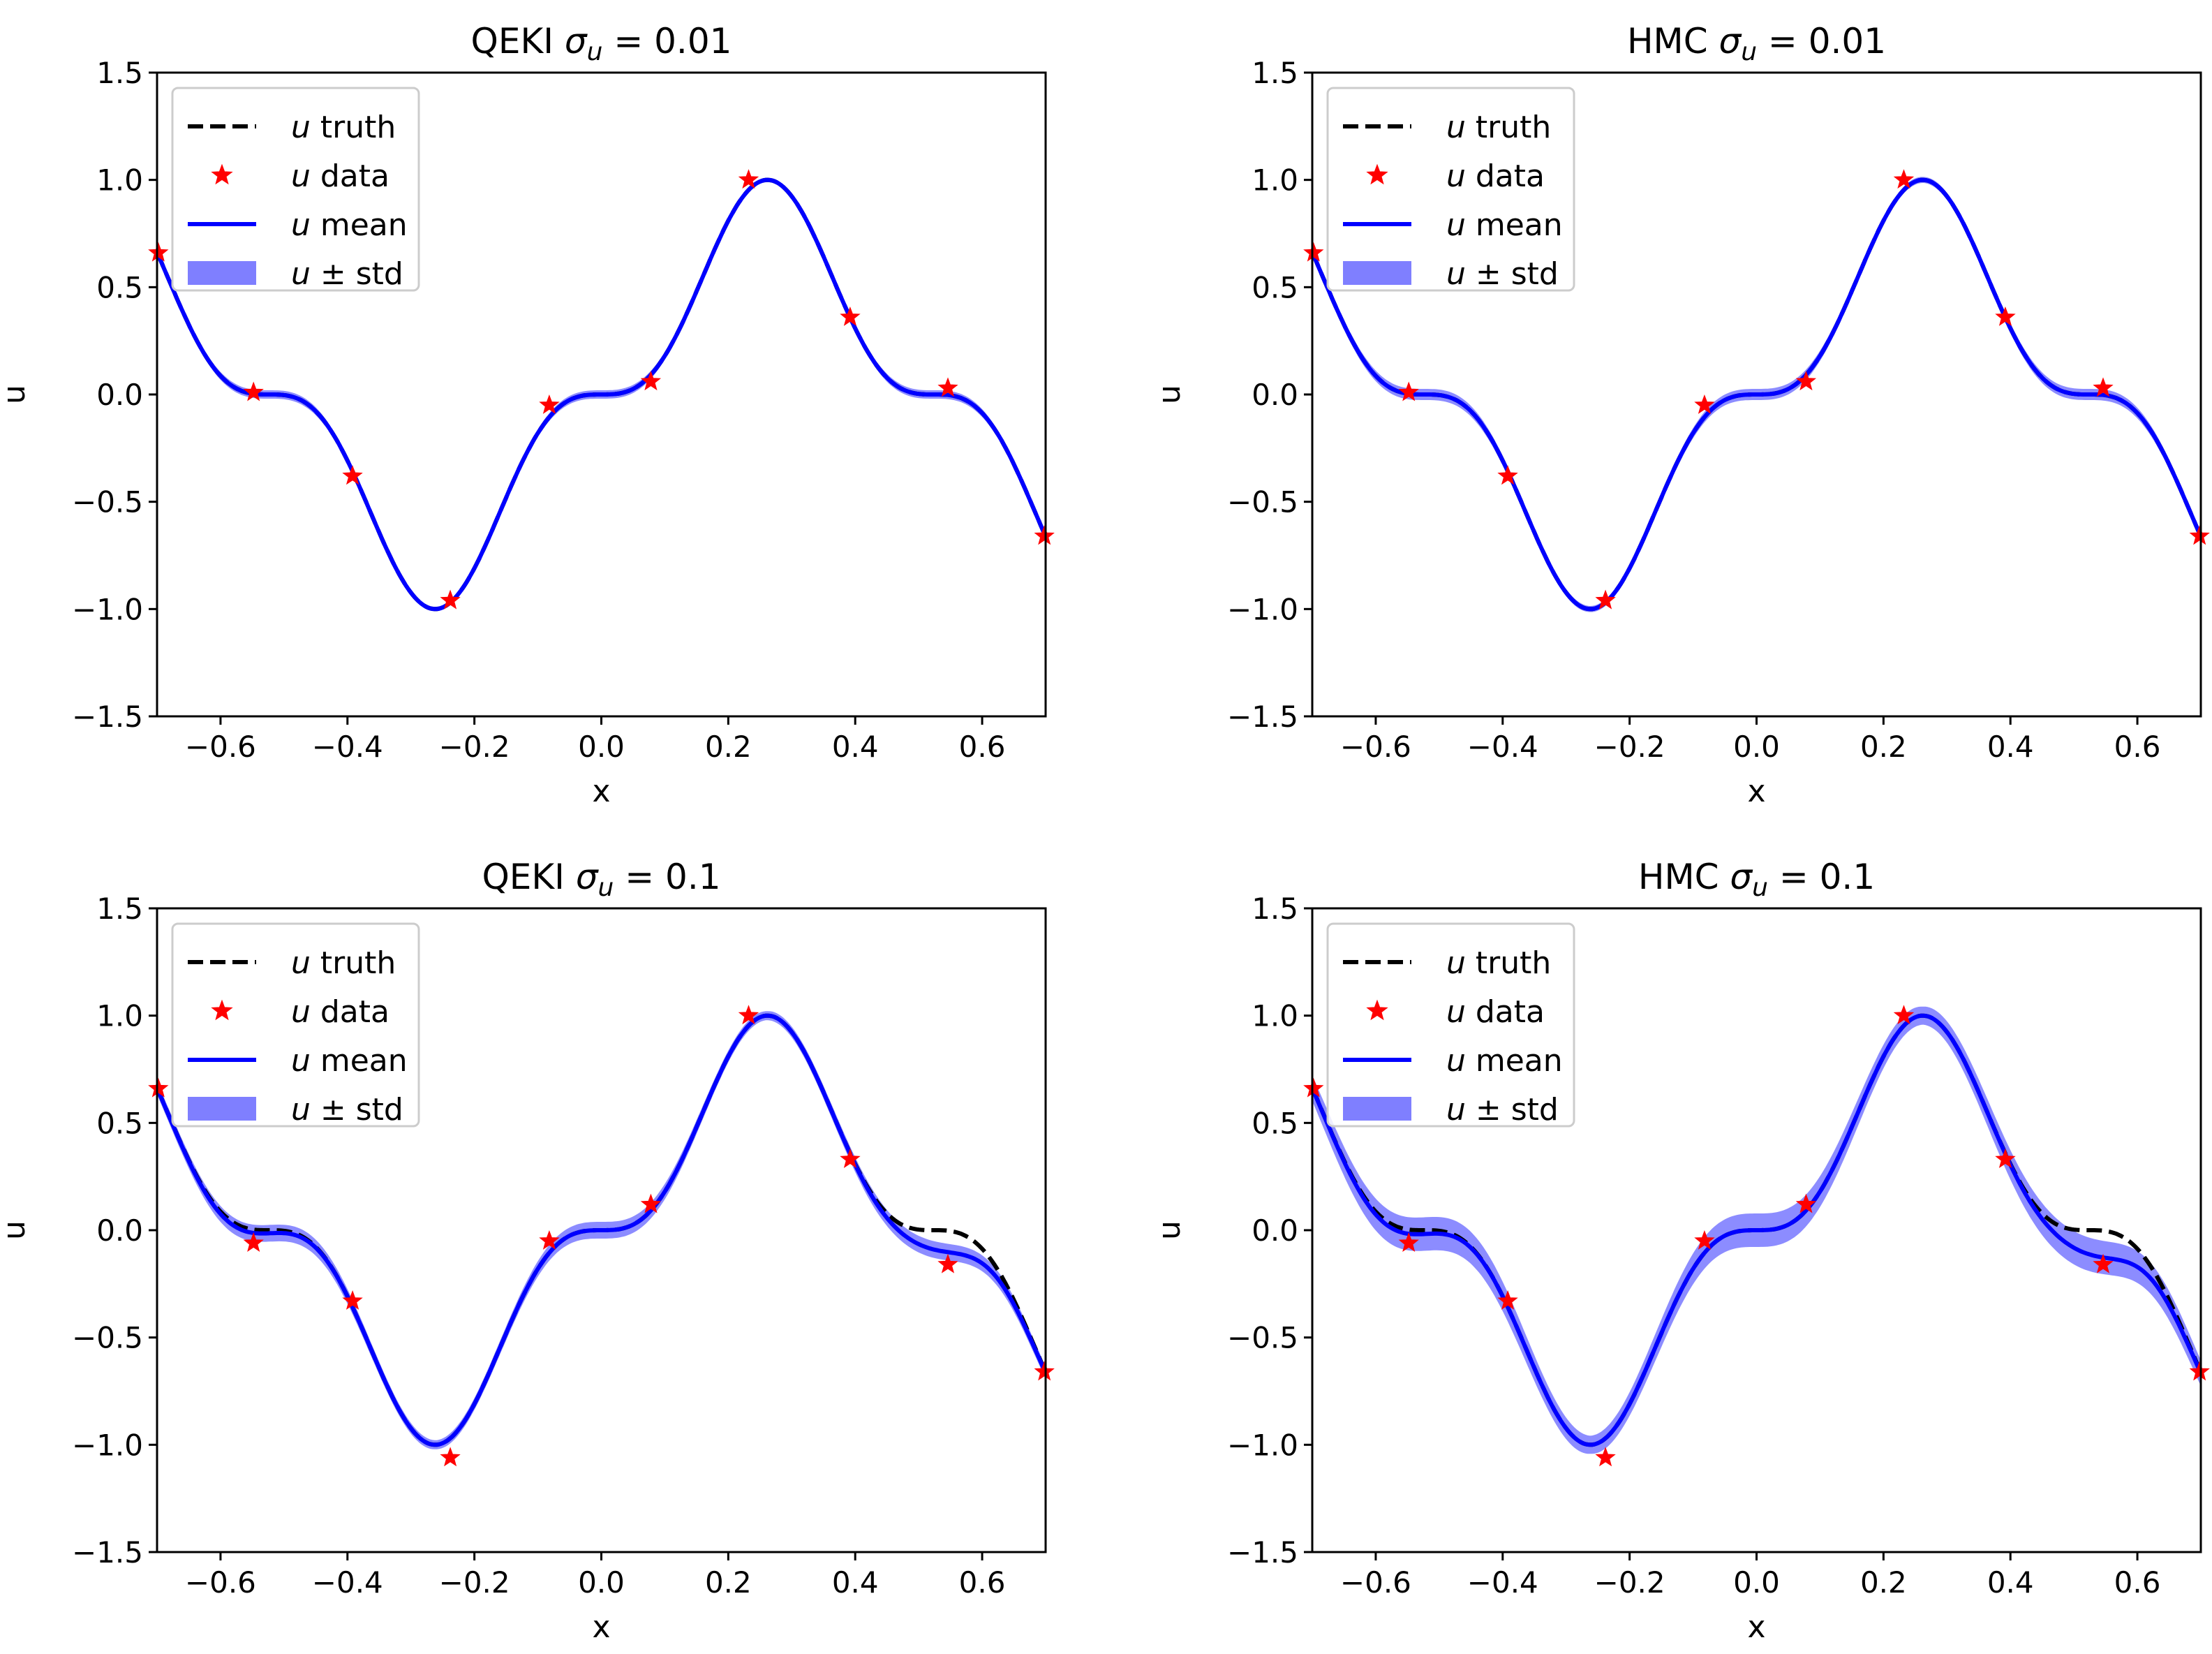 The width and height of the screenshot is (2212, 1654). I want to click on title-subscript: u, so click(595, 52).